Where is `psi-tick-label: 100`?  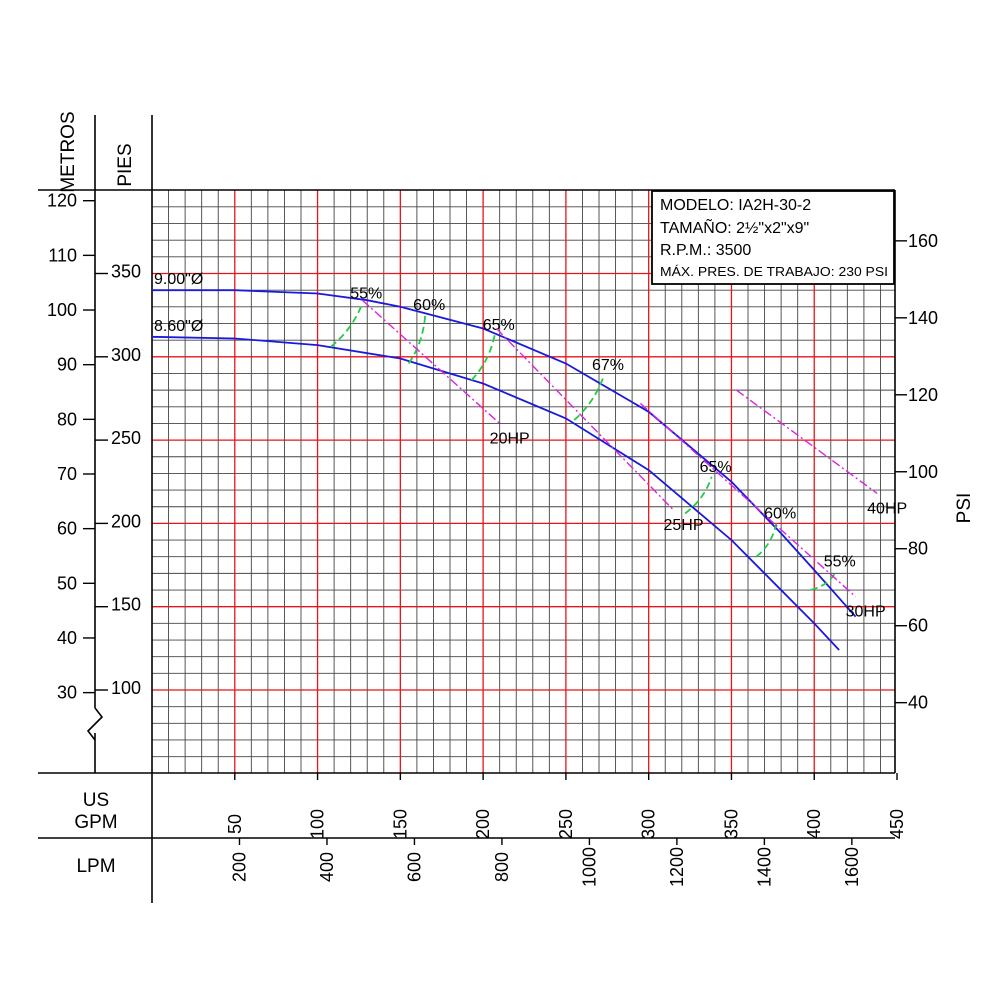 psi-tick-label: 100 is located at coordinates (923, 472).